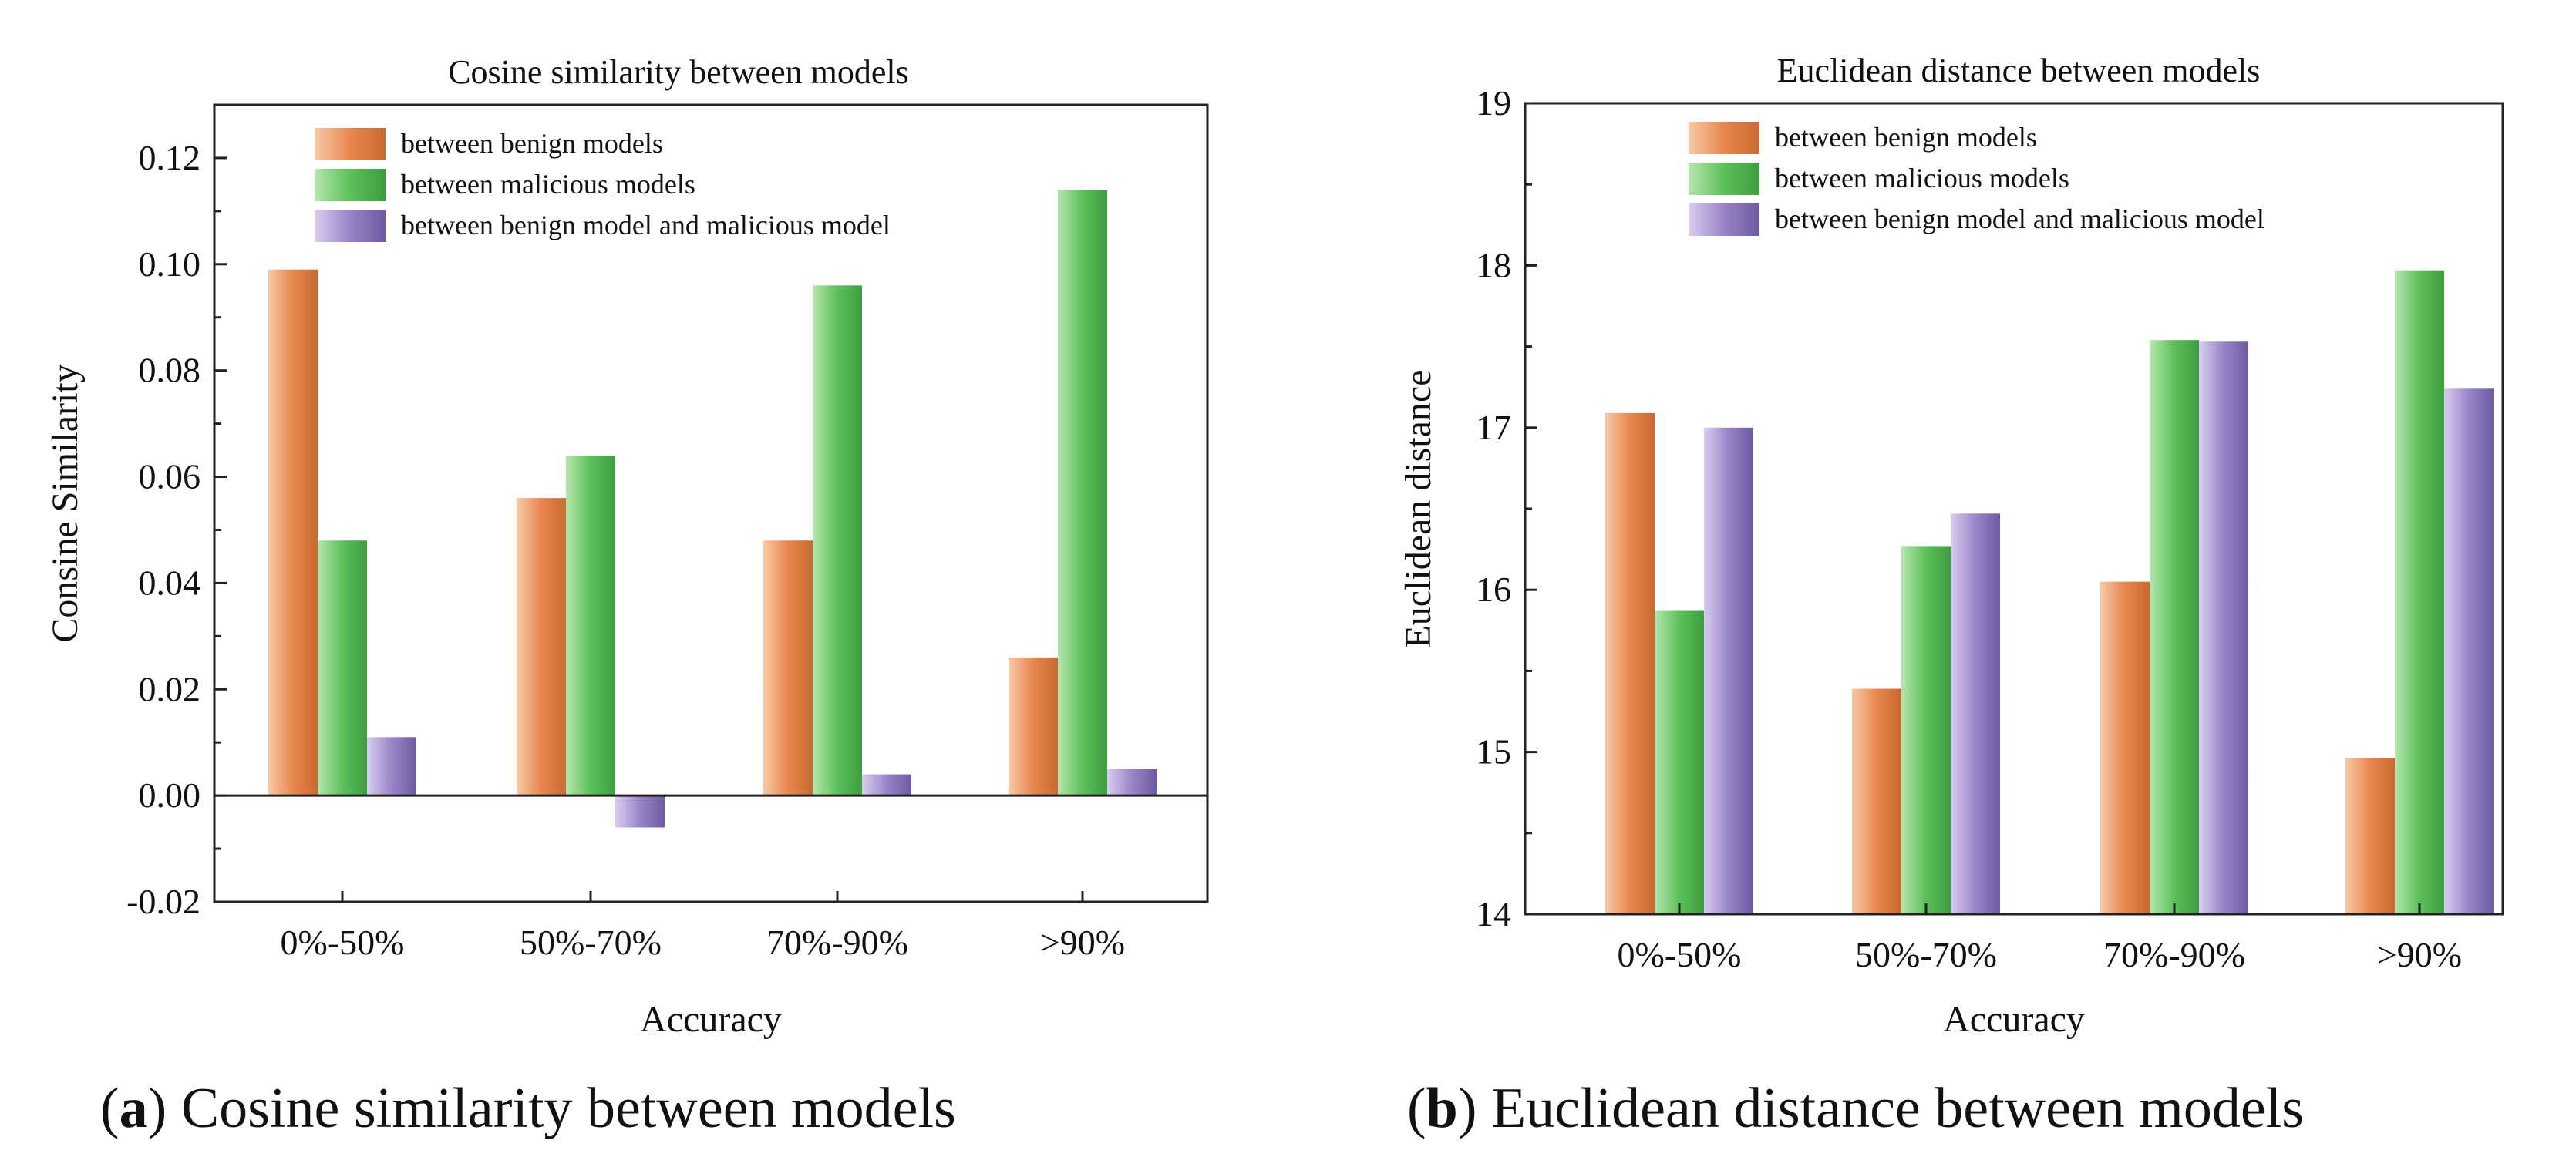 Image resolution: width=2576 pixels, height=1157 pixels. Describe the element at coordinates (170, 157) in the screenshot. I see `y-tick-label: 0.12` at that location.